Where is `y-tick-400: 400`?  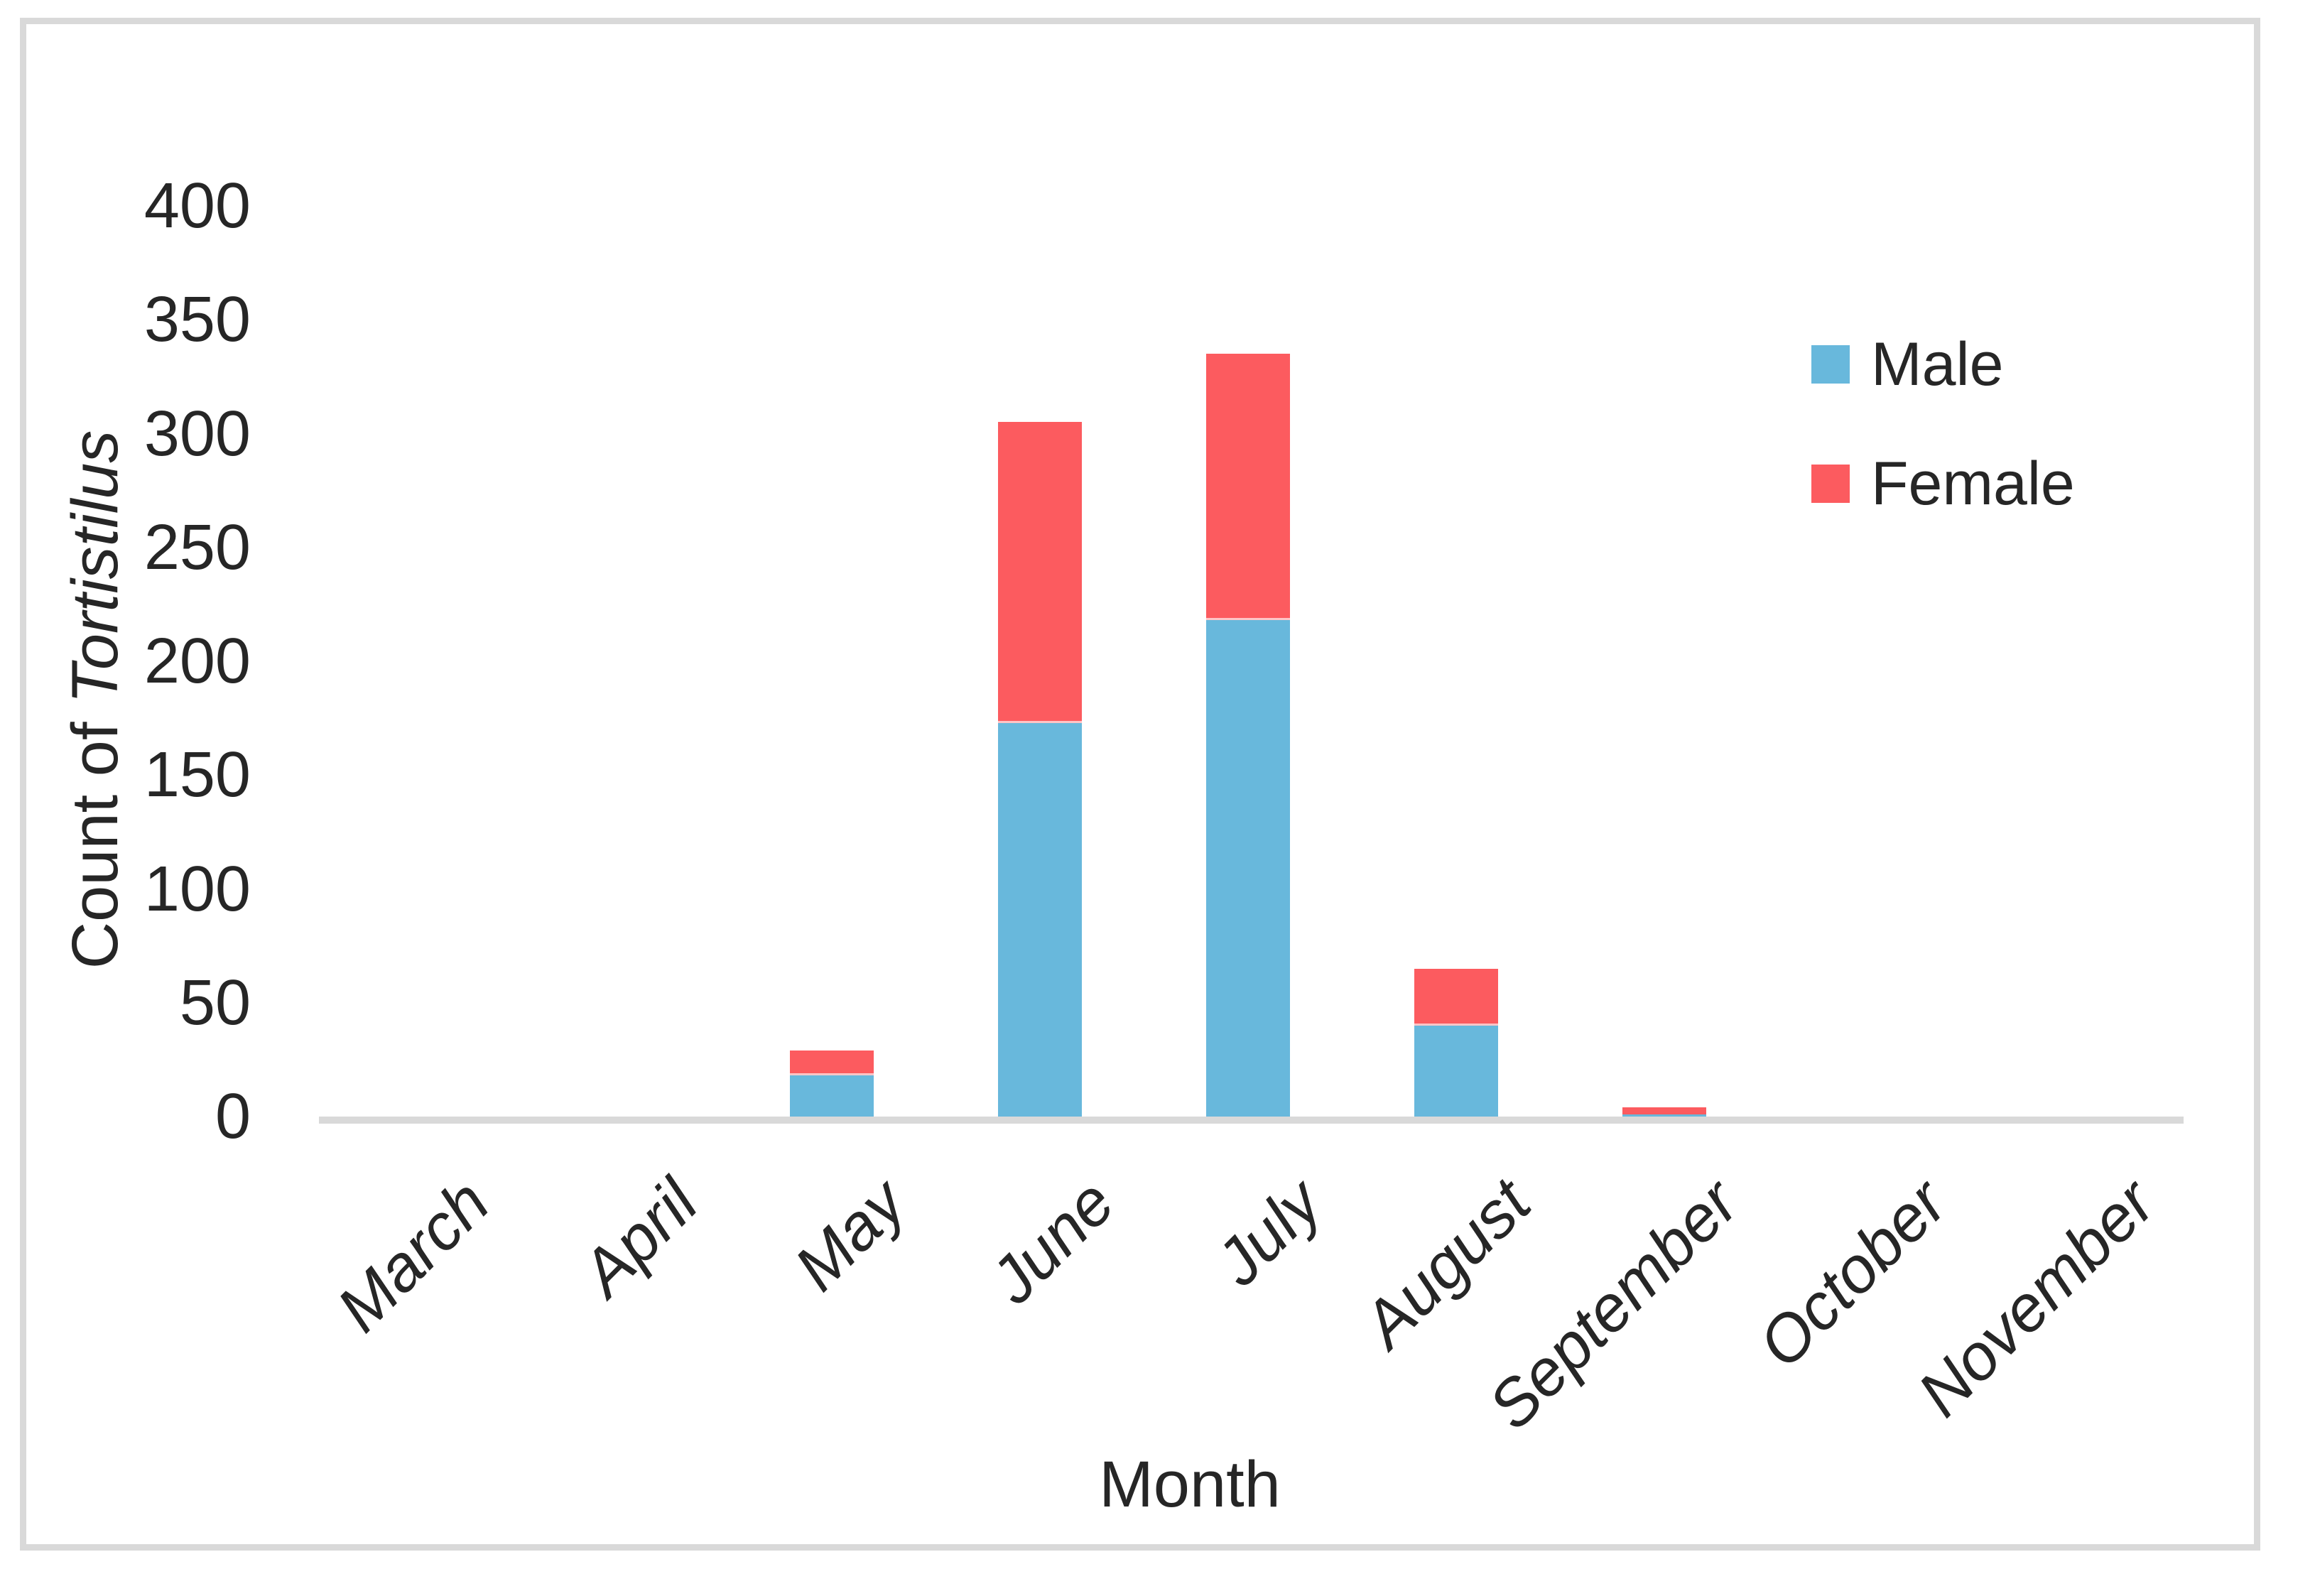 y-tick-400: 400 is located at coordinates (197, 205).